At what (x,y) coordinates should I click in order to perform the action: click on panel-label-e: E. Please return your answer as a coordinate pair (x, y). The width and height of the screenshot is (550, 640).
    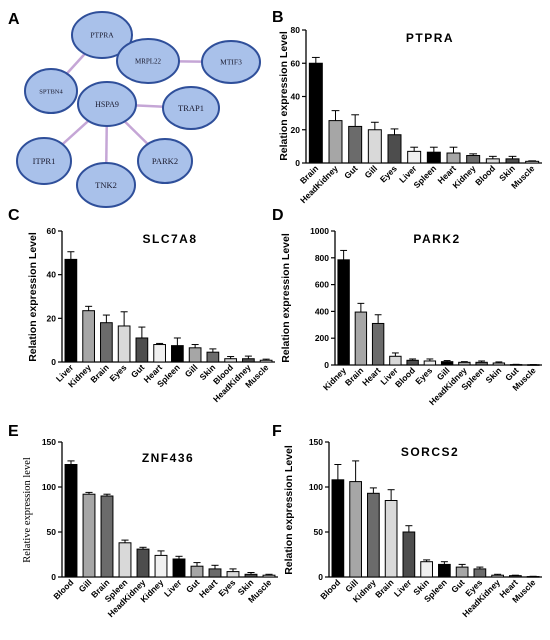
    Looking at the image, I should click on (13, 431).